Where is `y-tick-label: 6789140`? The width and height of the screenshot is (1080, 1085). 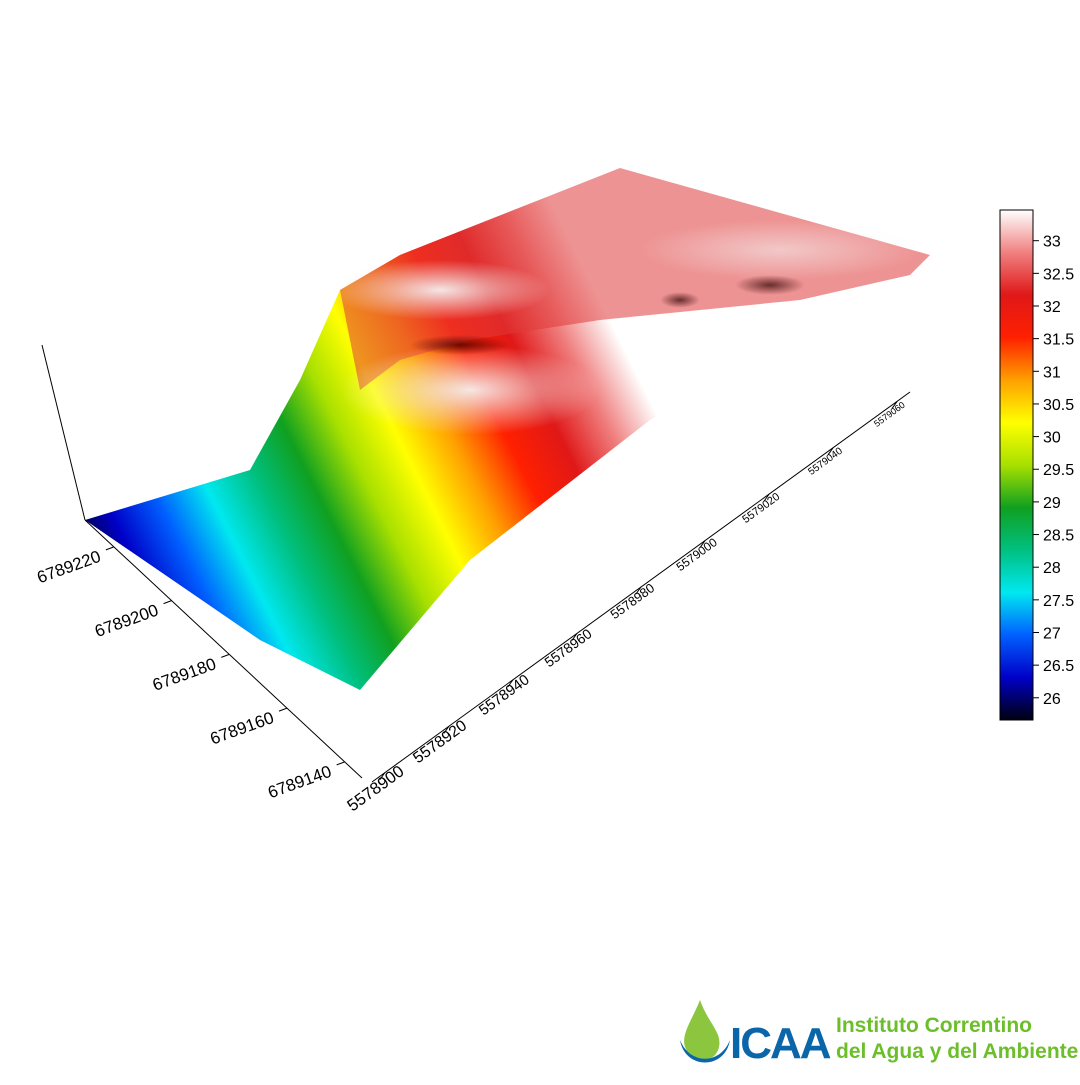
y-tick-label: 6789140 is located at coordinates (299, 782).